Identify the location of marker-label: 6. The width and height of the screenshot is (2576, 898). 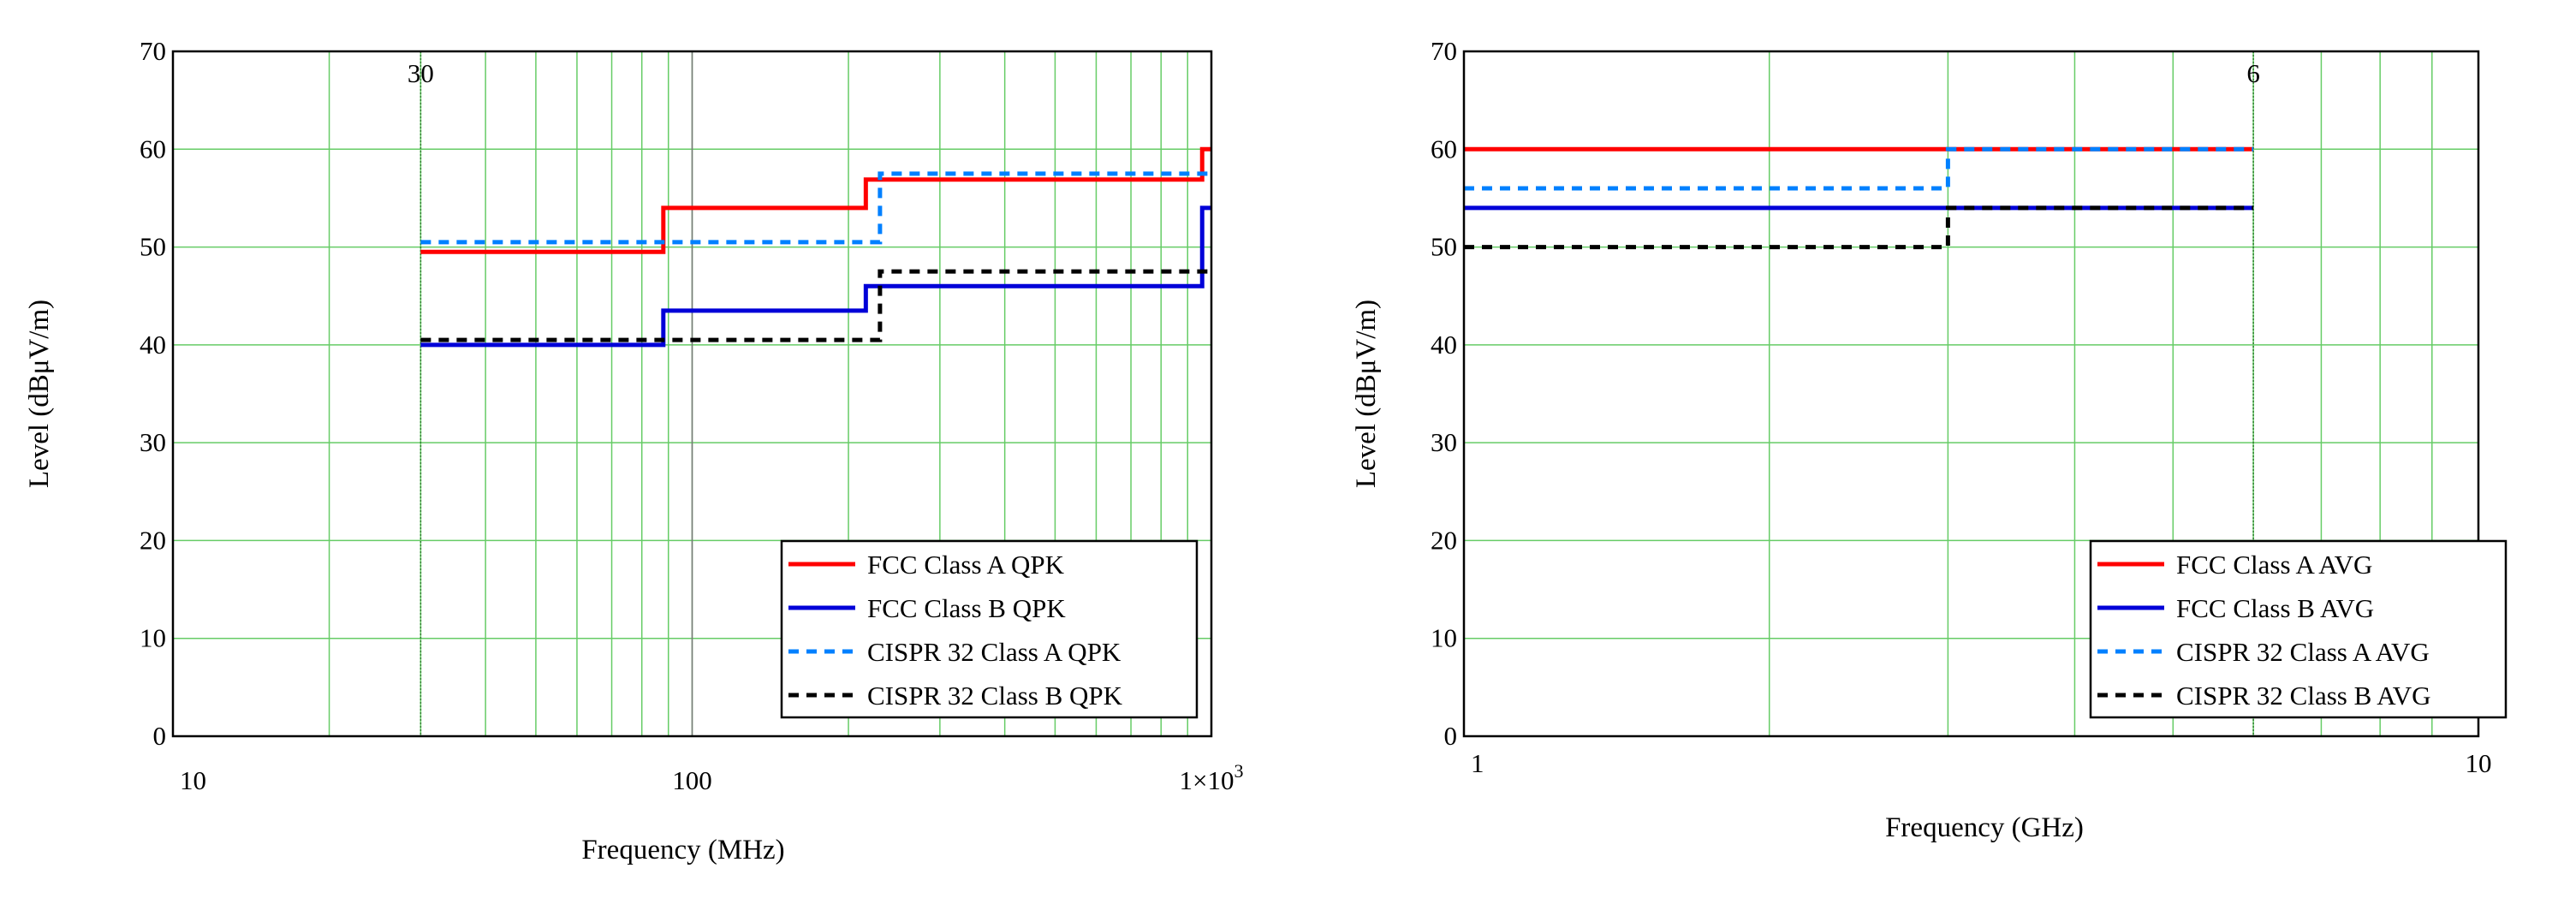
(2253, 73).